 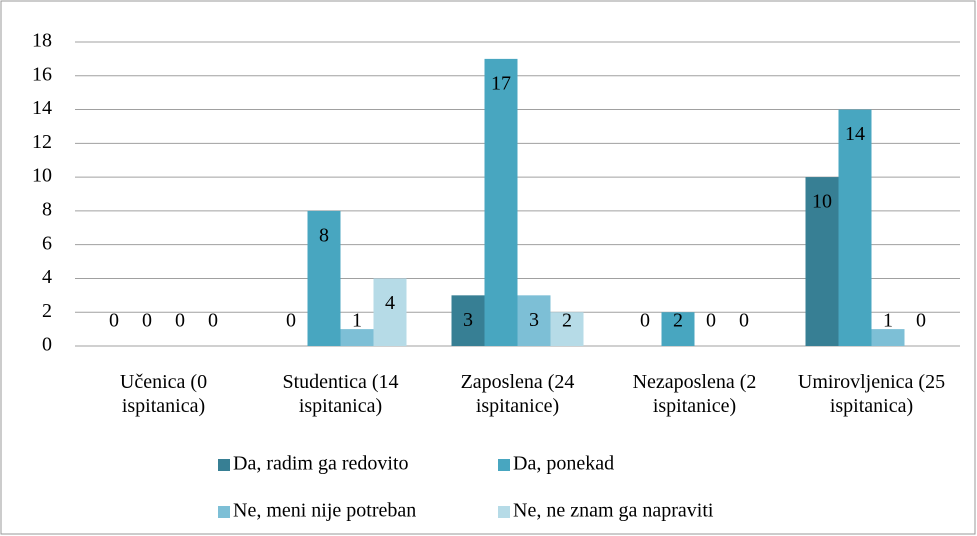 I want to click on y-tick-label: 18, so click(x=42, y=41).